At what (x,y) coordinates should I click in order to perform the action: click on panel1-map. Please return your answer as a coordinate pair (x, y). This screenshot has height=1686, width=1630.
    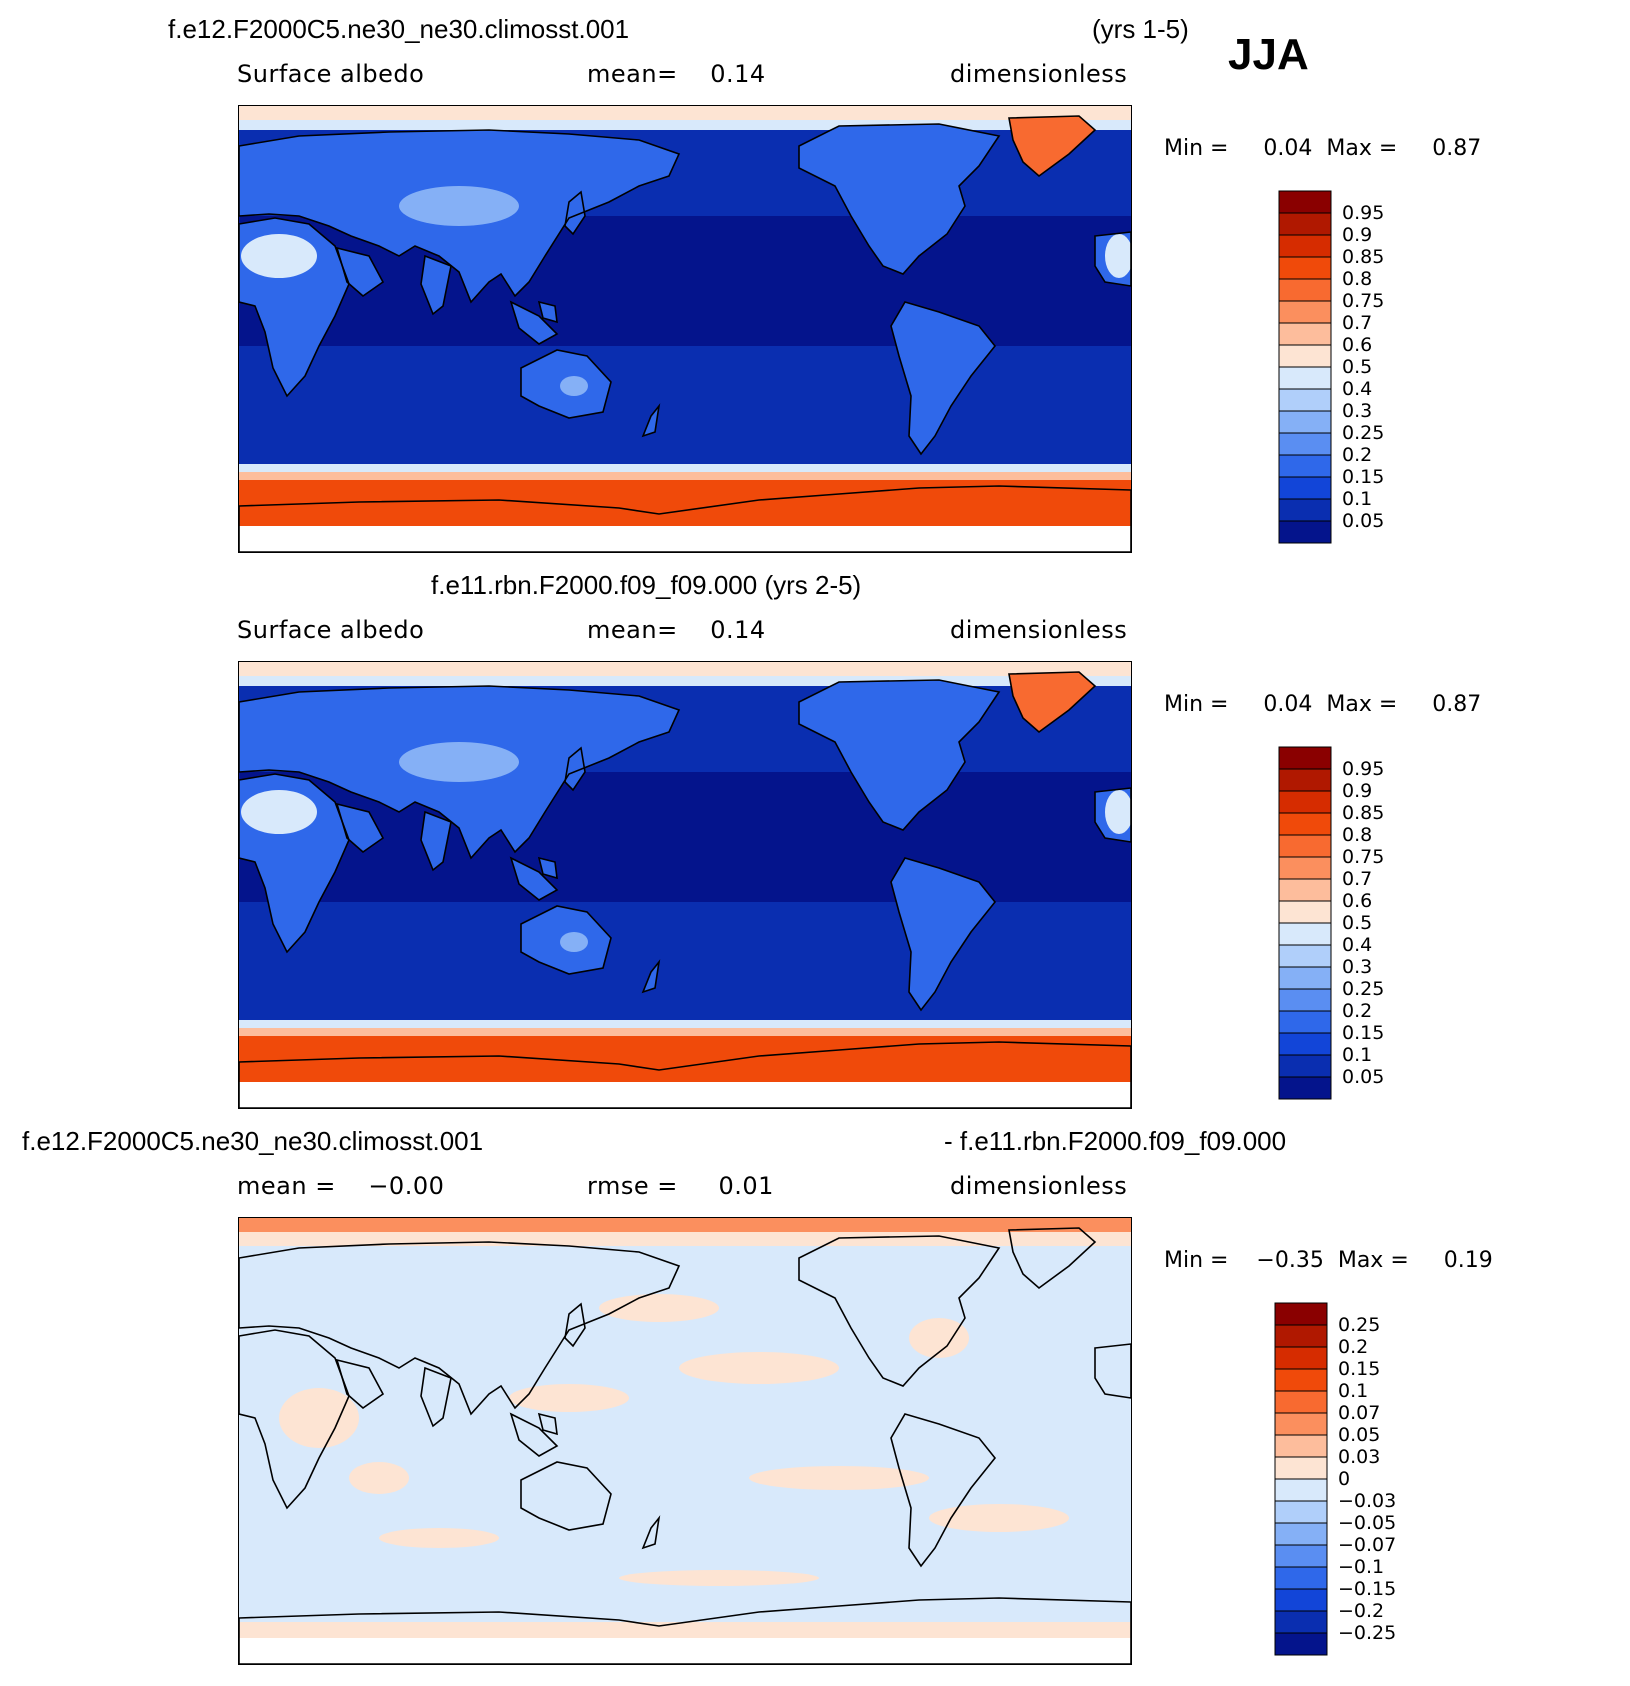
    Looking at the image, I should click on (685, 329).